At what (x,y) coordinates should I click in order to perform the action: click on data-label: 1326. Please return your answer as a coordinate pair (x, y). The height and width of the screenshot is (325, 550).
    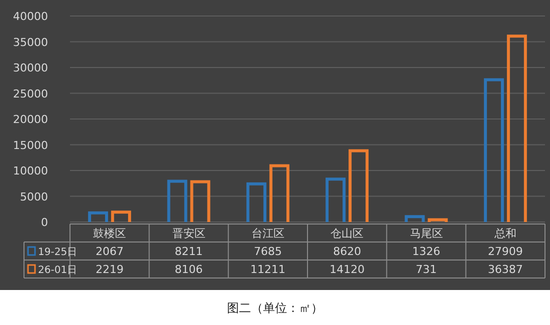
    Looking at the image, I should click on (426, 251).